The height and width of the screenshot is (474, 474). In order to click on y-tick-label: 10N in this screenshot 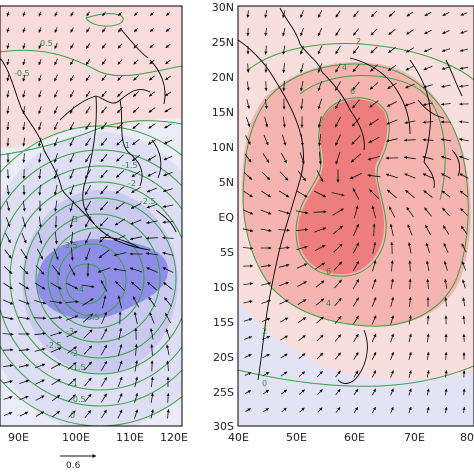, I will do `click(223, 147)`.